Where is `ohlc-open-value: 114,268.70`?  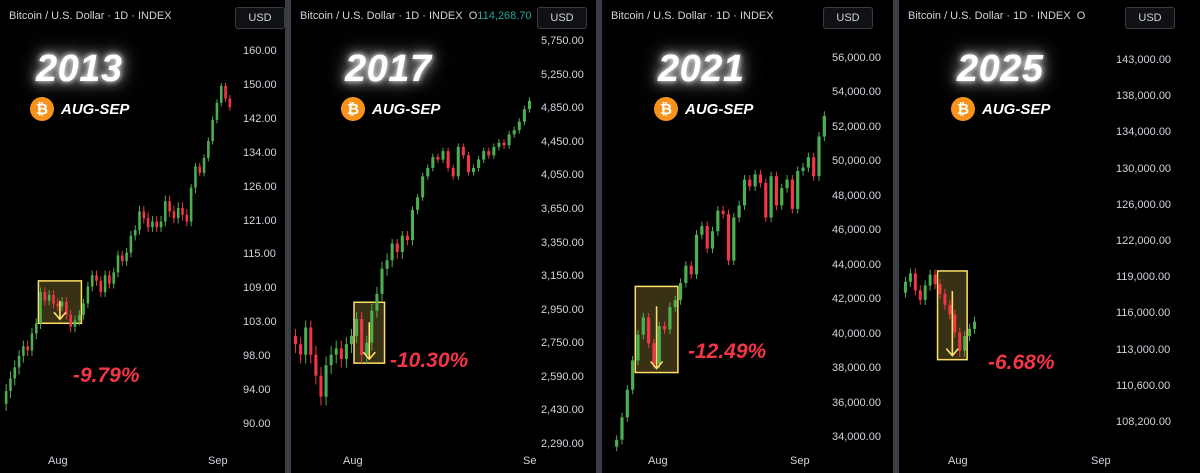 ohlc-open-value: 114,268.70 is located at coordinates (504, 16).